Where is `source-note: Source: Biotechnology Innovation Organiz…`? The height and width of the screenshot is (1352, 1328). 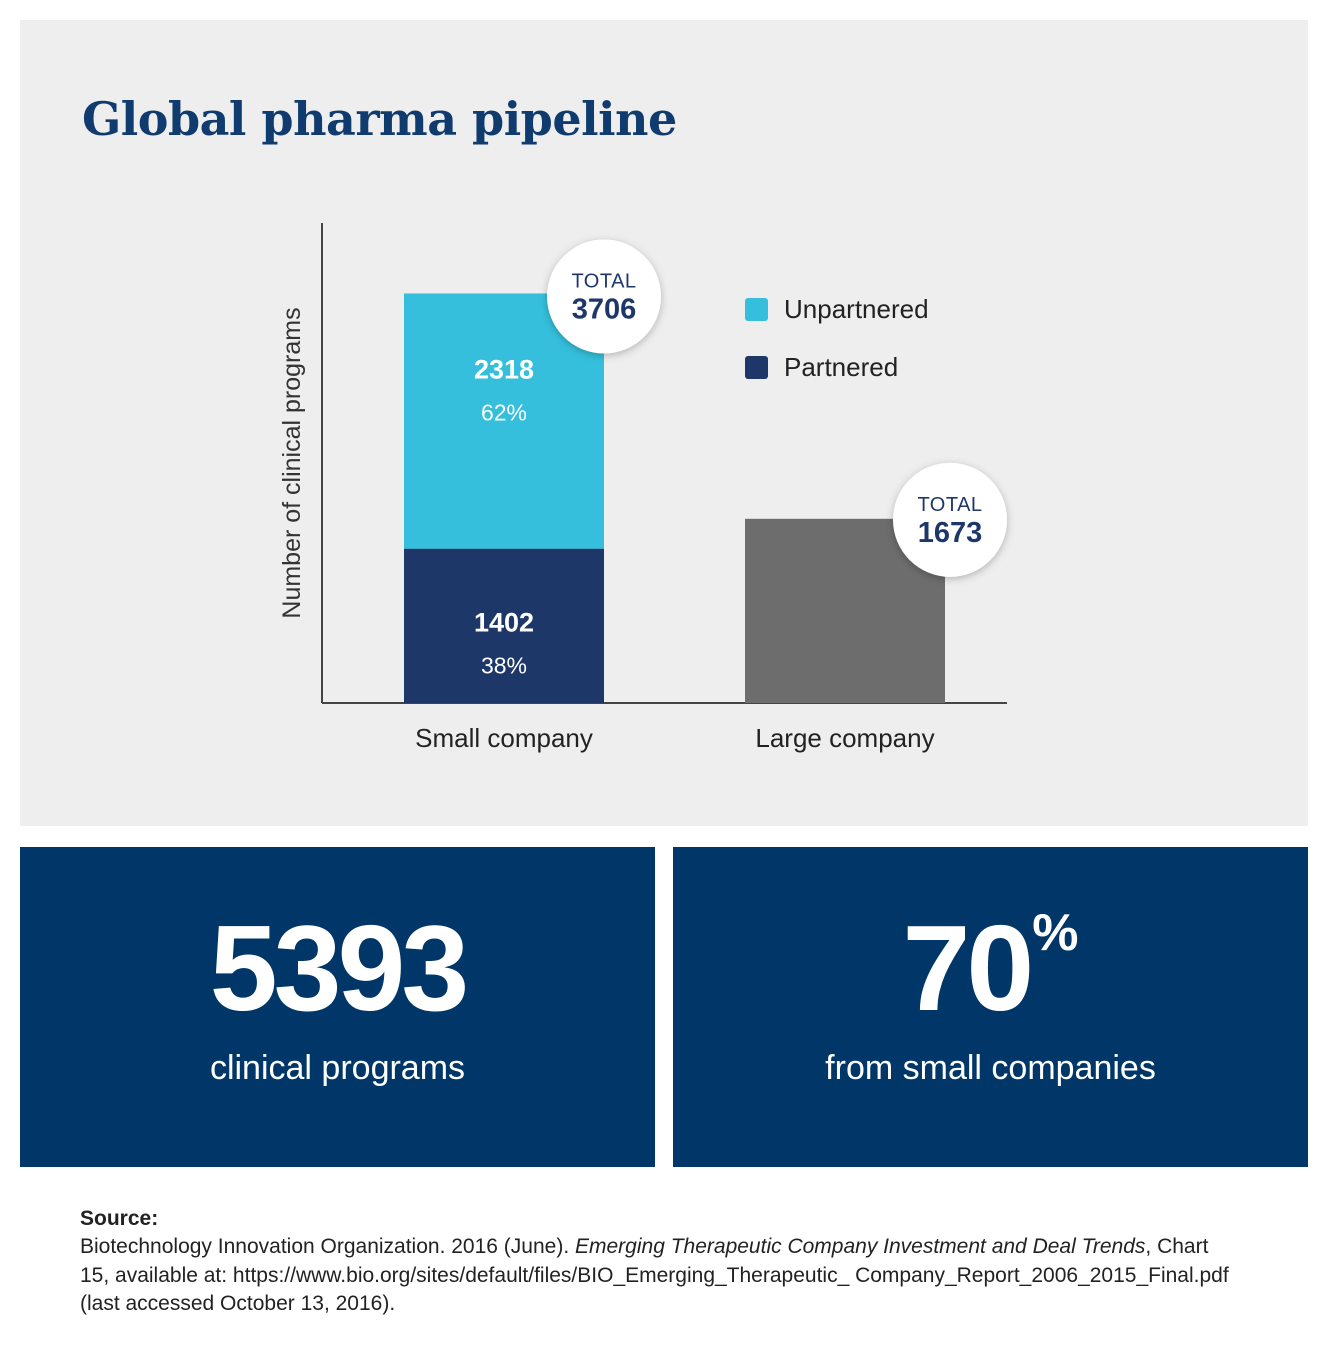 source-note: Source: Biotechnology Innovation Organiz… is located at coordinates (660, 1261).